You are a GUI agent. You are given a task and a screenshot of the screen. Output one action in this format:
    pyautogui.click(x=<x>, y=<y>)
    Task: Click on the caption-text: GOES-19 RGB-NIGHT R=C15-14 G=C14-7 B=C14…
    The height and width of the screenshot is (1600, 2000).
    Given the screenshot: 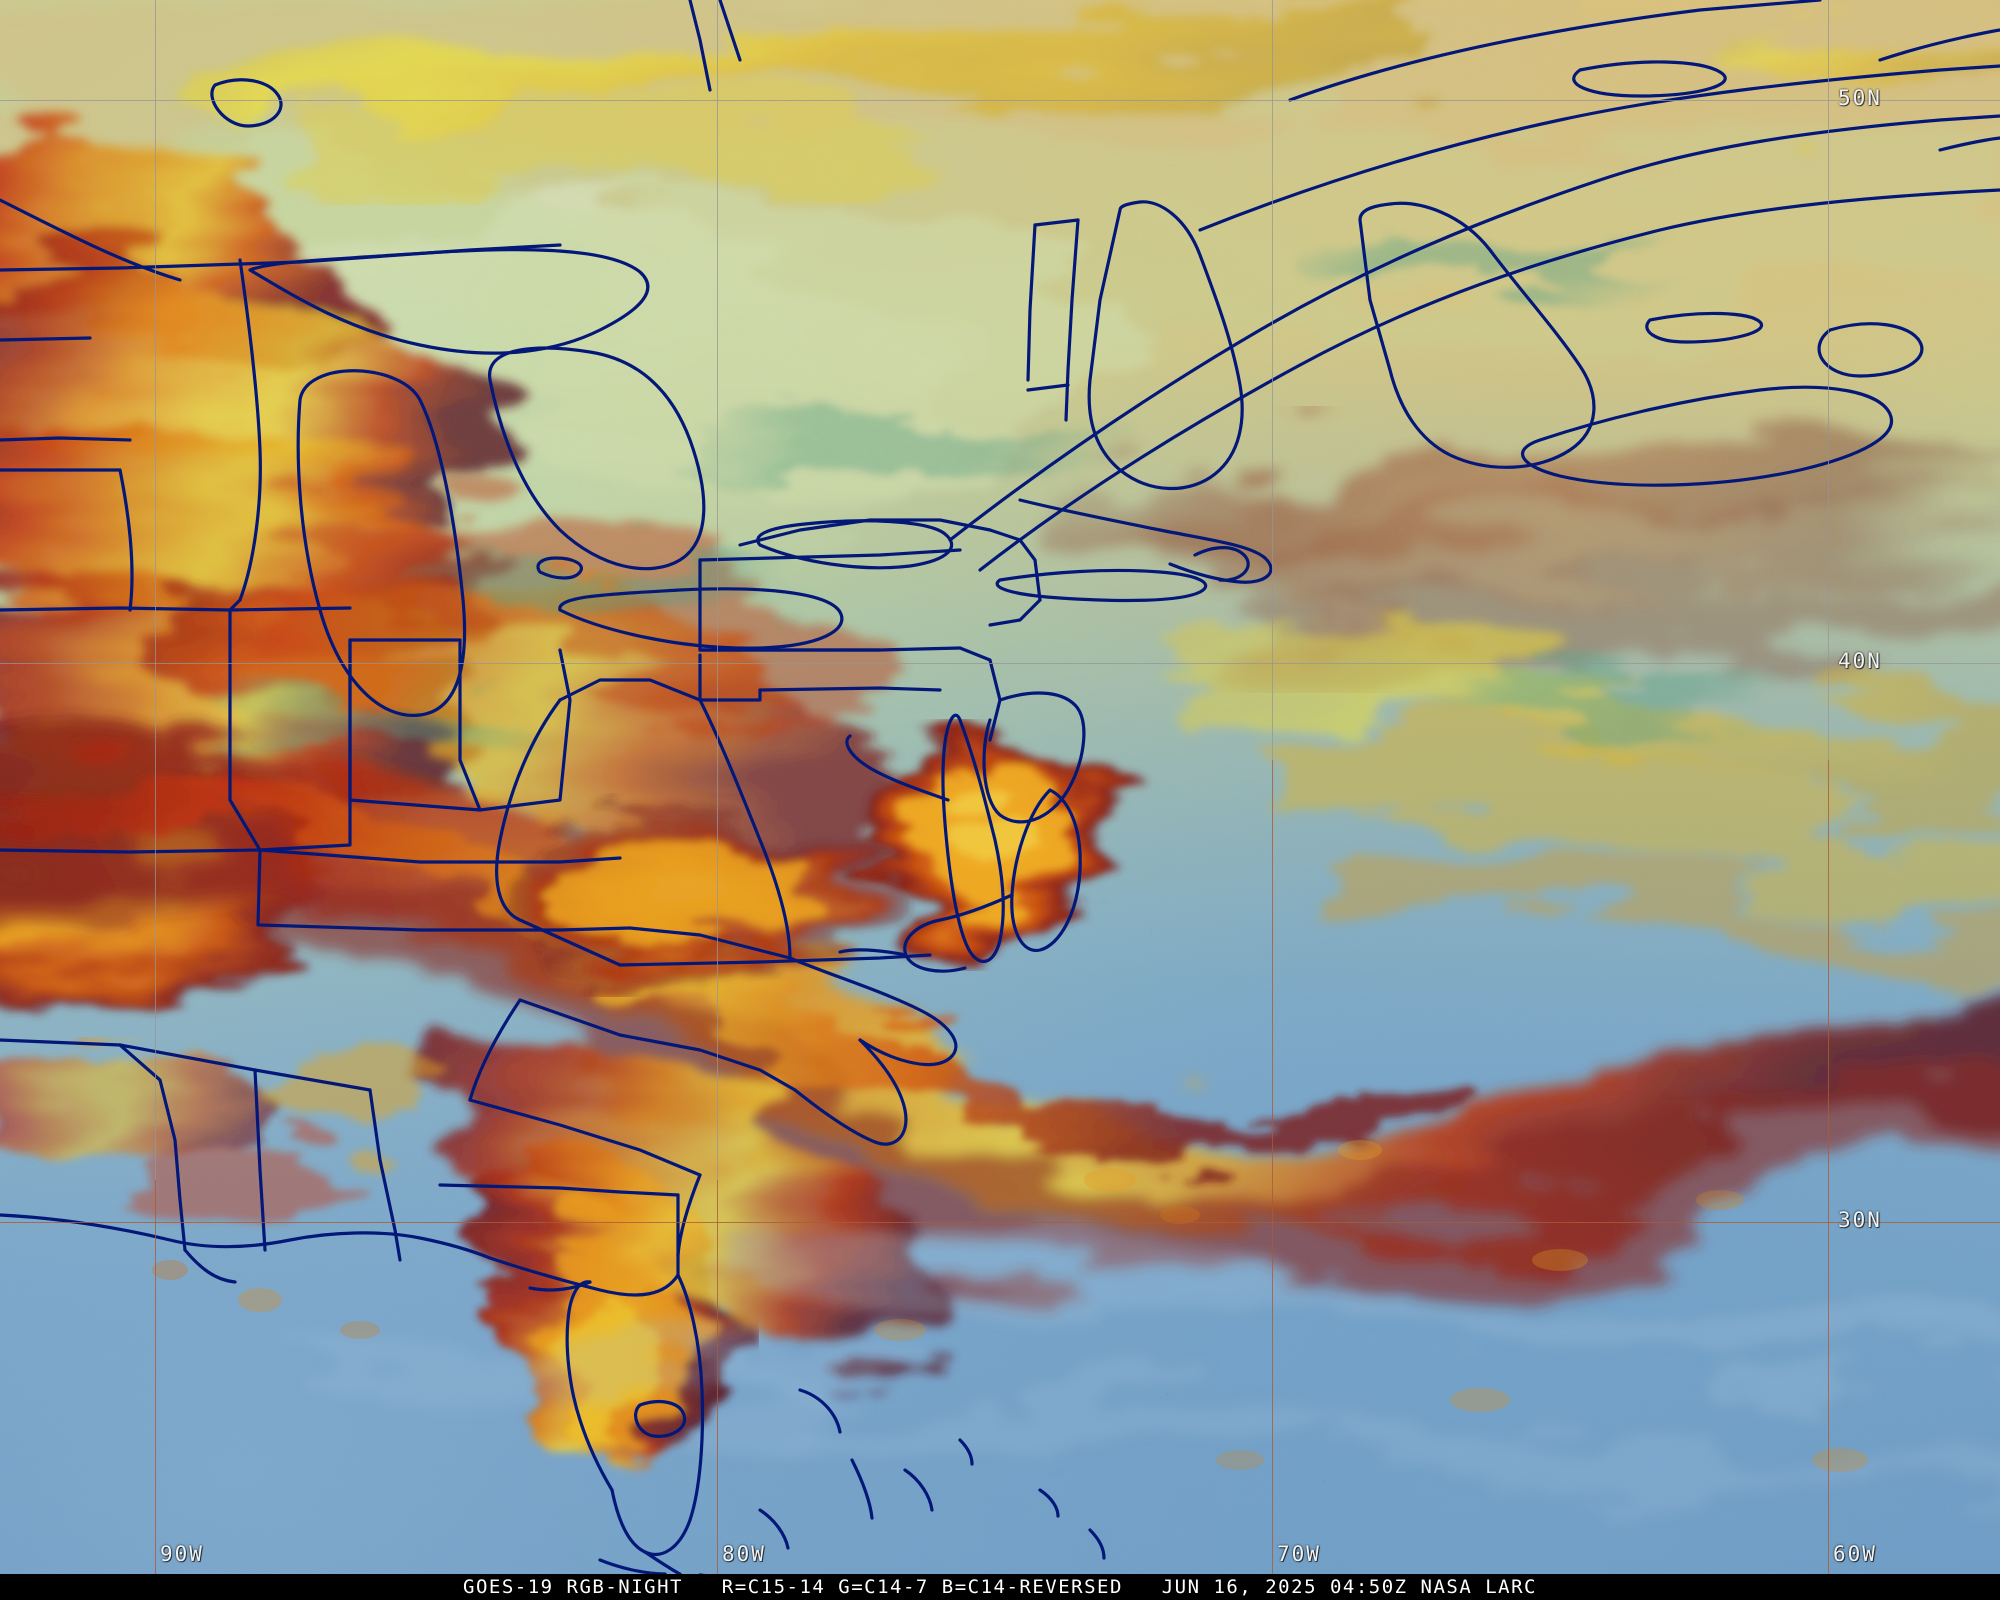 What is the action you would take?
    pyautogui.click(x=1000, y=1587)
    